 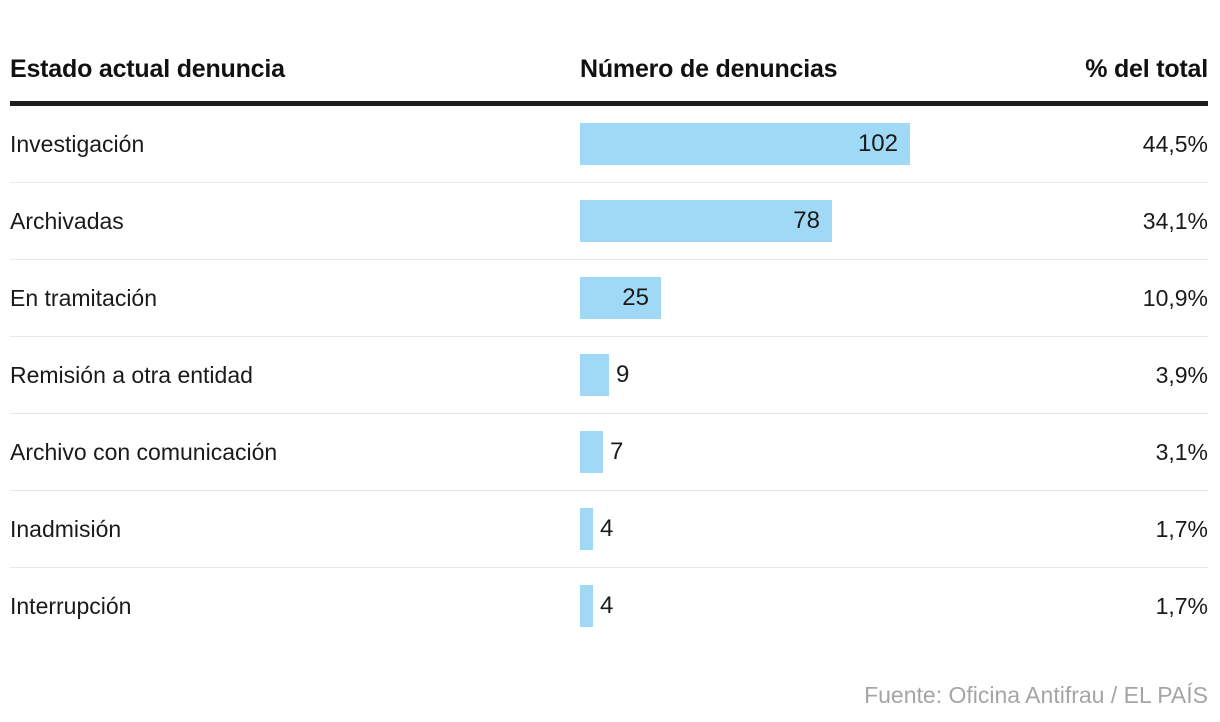 I want to click on percent-of-total: 3,1%, so click(x=1181, y=451).